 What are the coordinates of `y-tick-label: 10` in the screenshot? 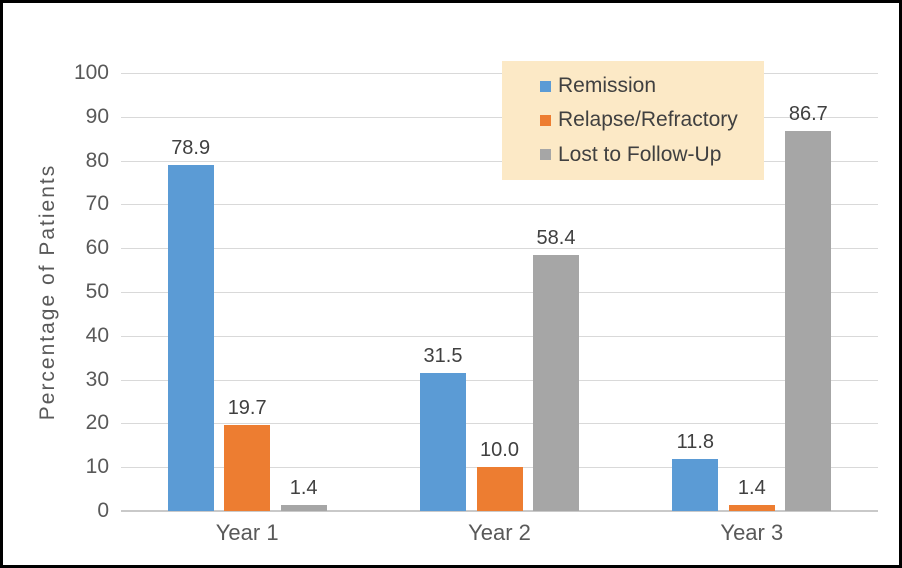 It's located at (97, 467).